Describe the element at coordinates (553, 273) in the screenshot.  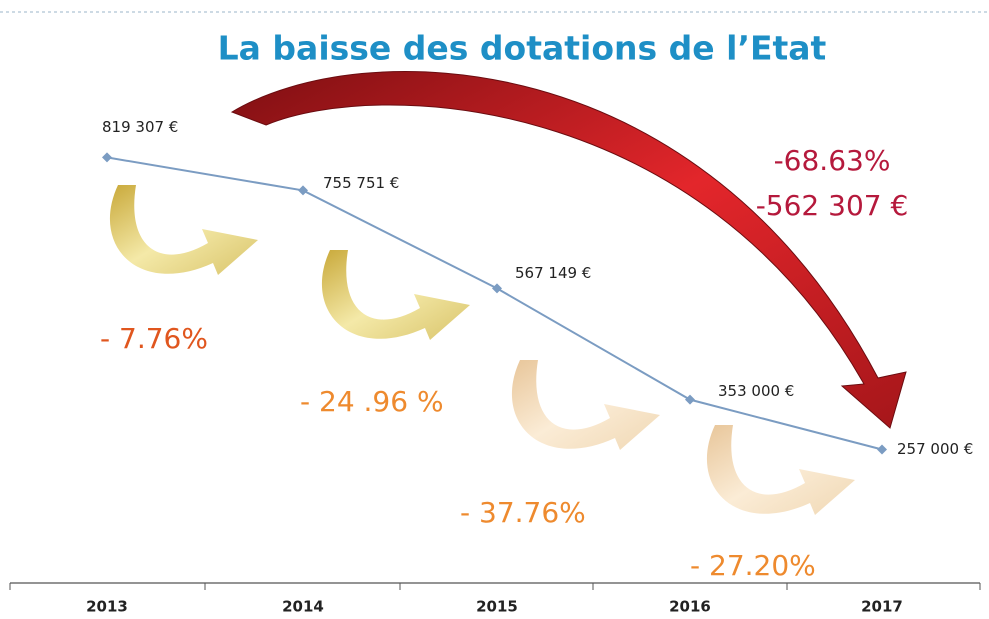
I see `value-label: 567 149 €` at that location.